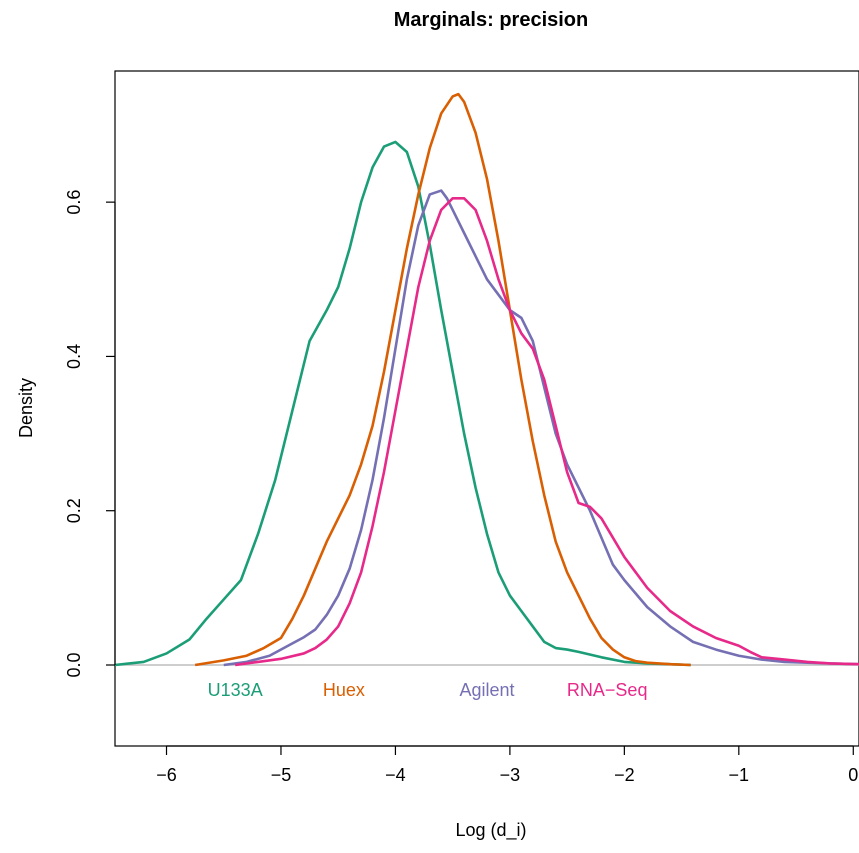 This screenshot has width=859, height=853. I want to click on x-tick-label: −5, so click(281, 775).